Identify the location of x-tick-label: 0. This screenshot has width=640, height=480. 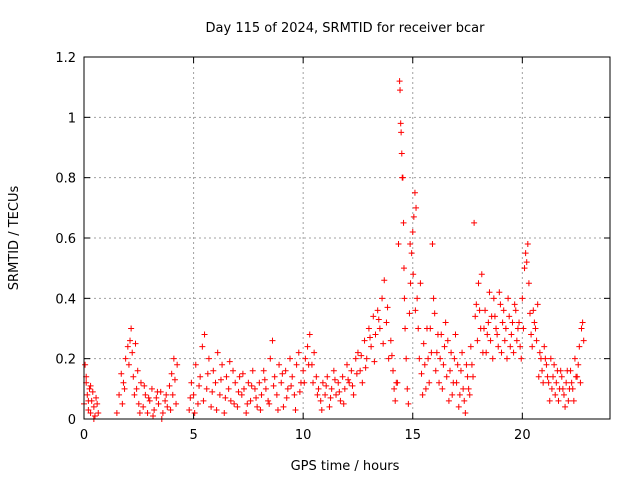
(84, 435).